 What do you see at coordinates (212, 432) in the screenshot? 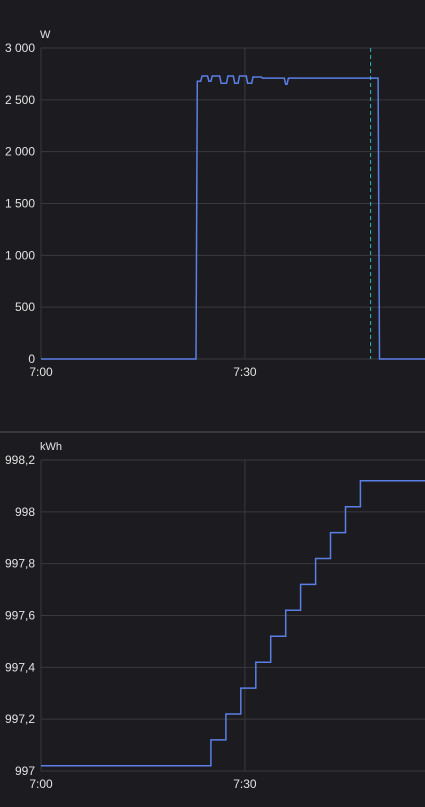
I see `panel-divider` at bounding box center [212, 432].